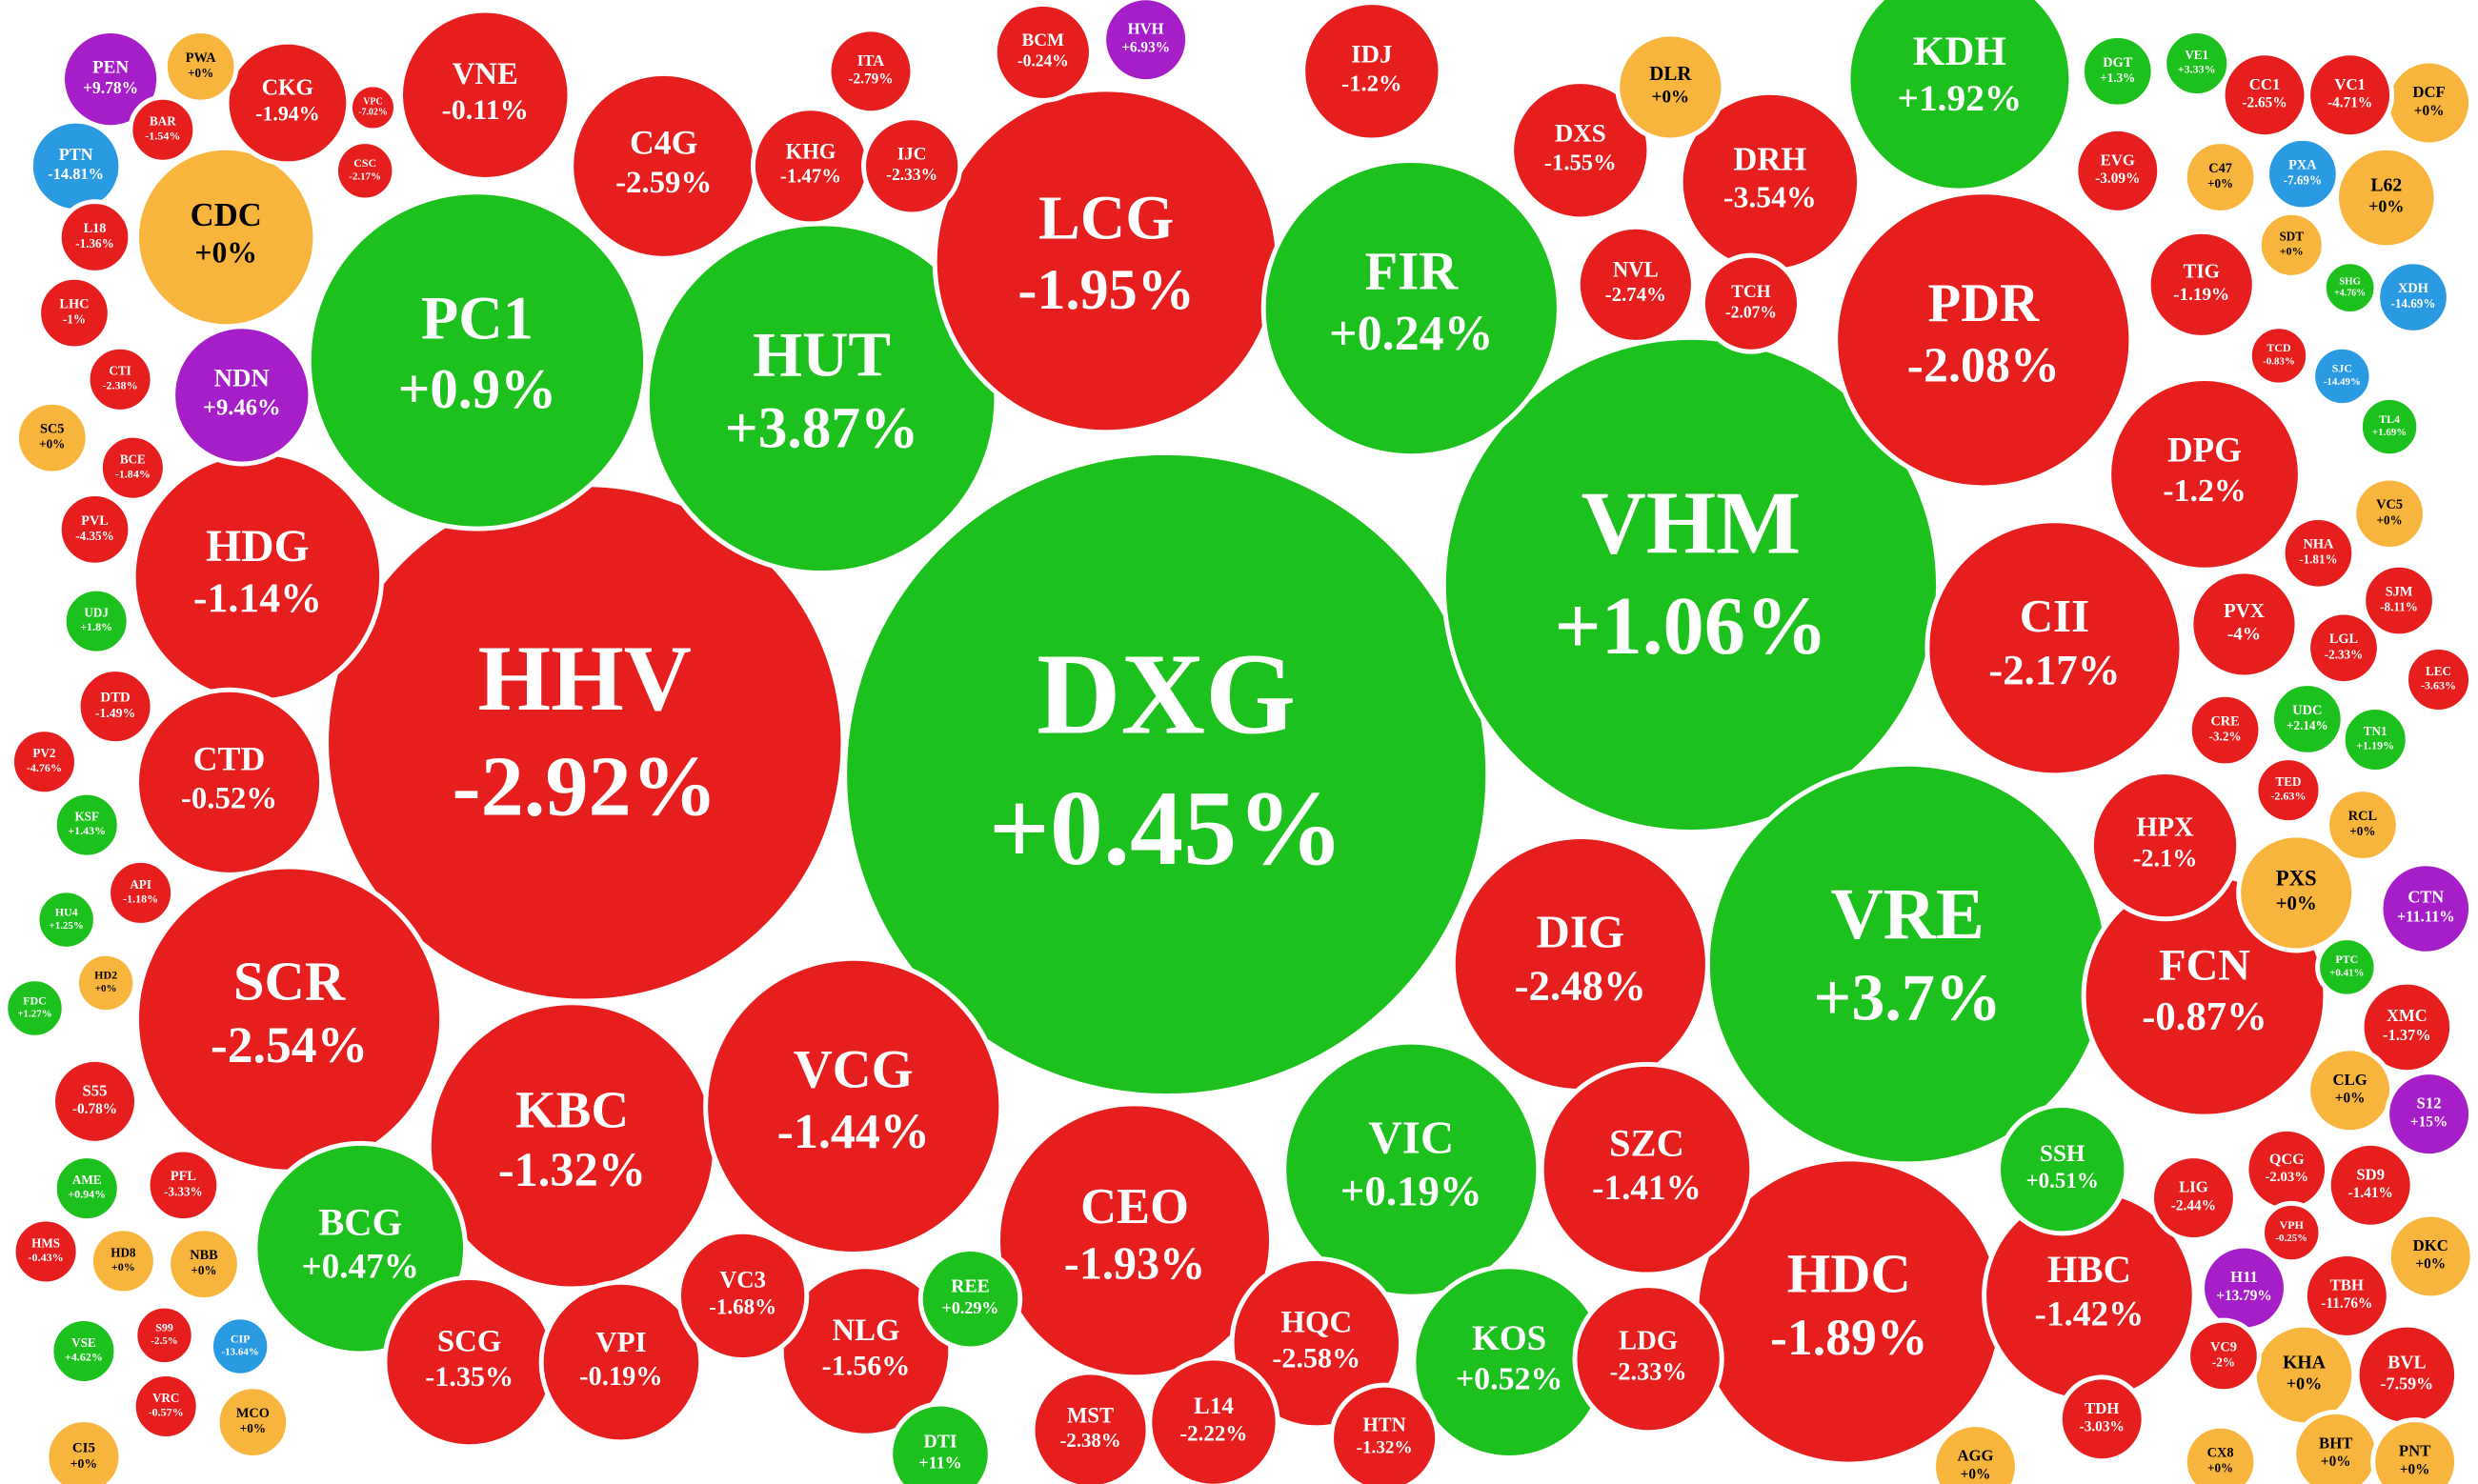 This screenshot has height=1484, width=2478. I want to click on cell: QCG -2.03%, so click(2287, 1169).